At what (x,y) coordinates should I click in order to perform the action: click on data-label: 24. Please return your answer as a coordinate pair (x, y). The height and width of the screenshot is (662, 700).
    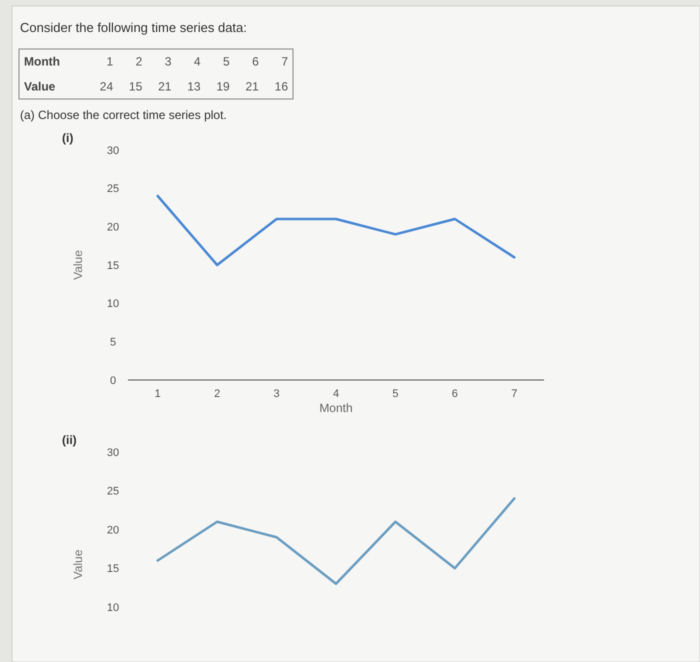
    Looking at the image, I should click on (107, 87).